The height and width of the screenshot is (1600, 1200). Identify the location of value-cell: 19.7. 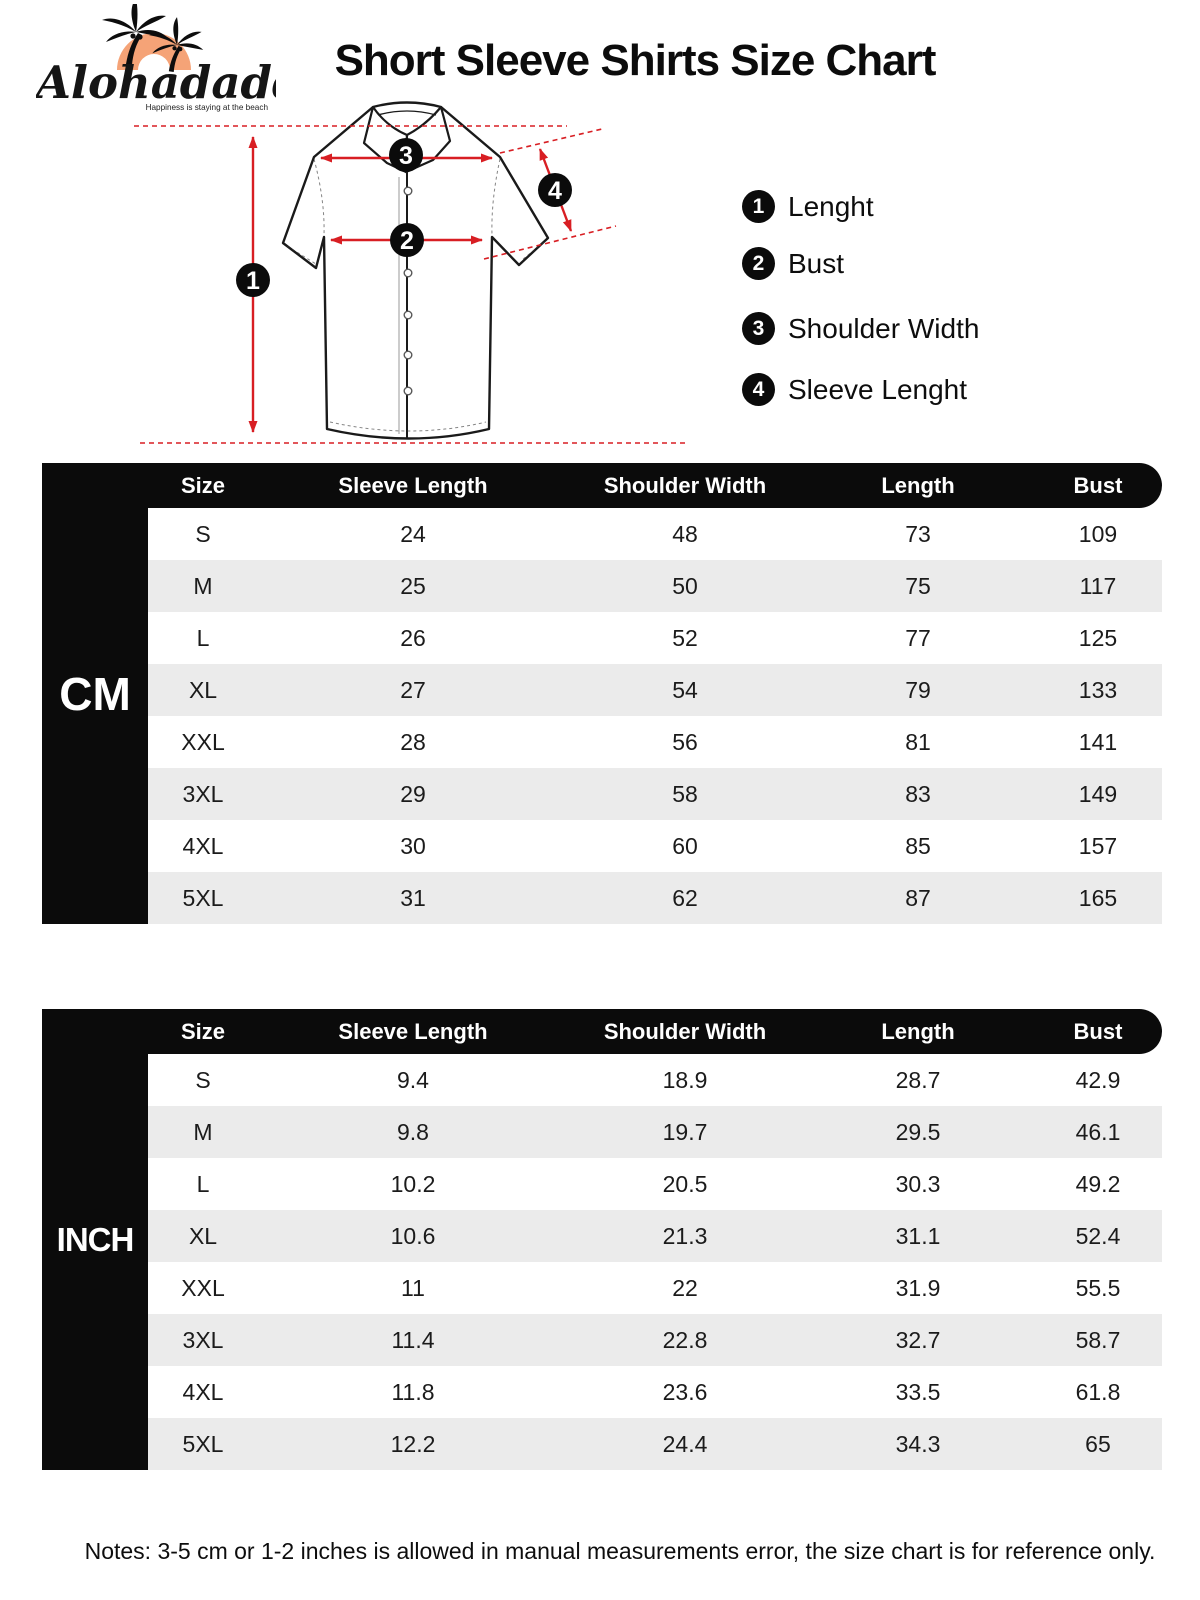
(685, 1131).